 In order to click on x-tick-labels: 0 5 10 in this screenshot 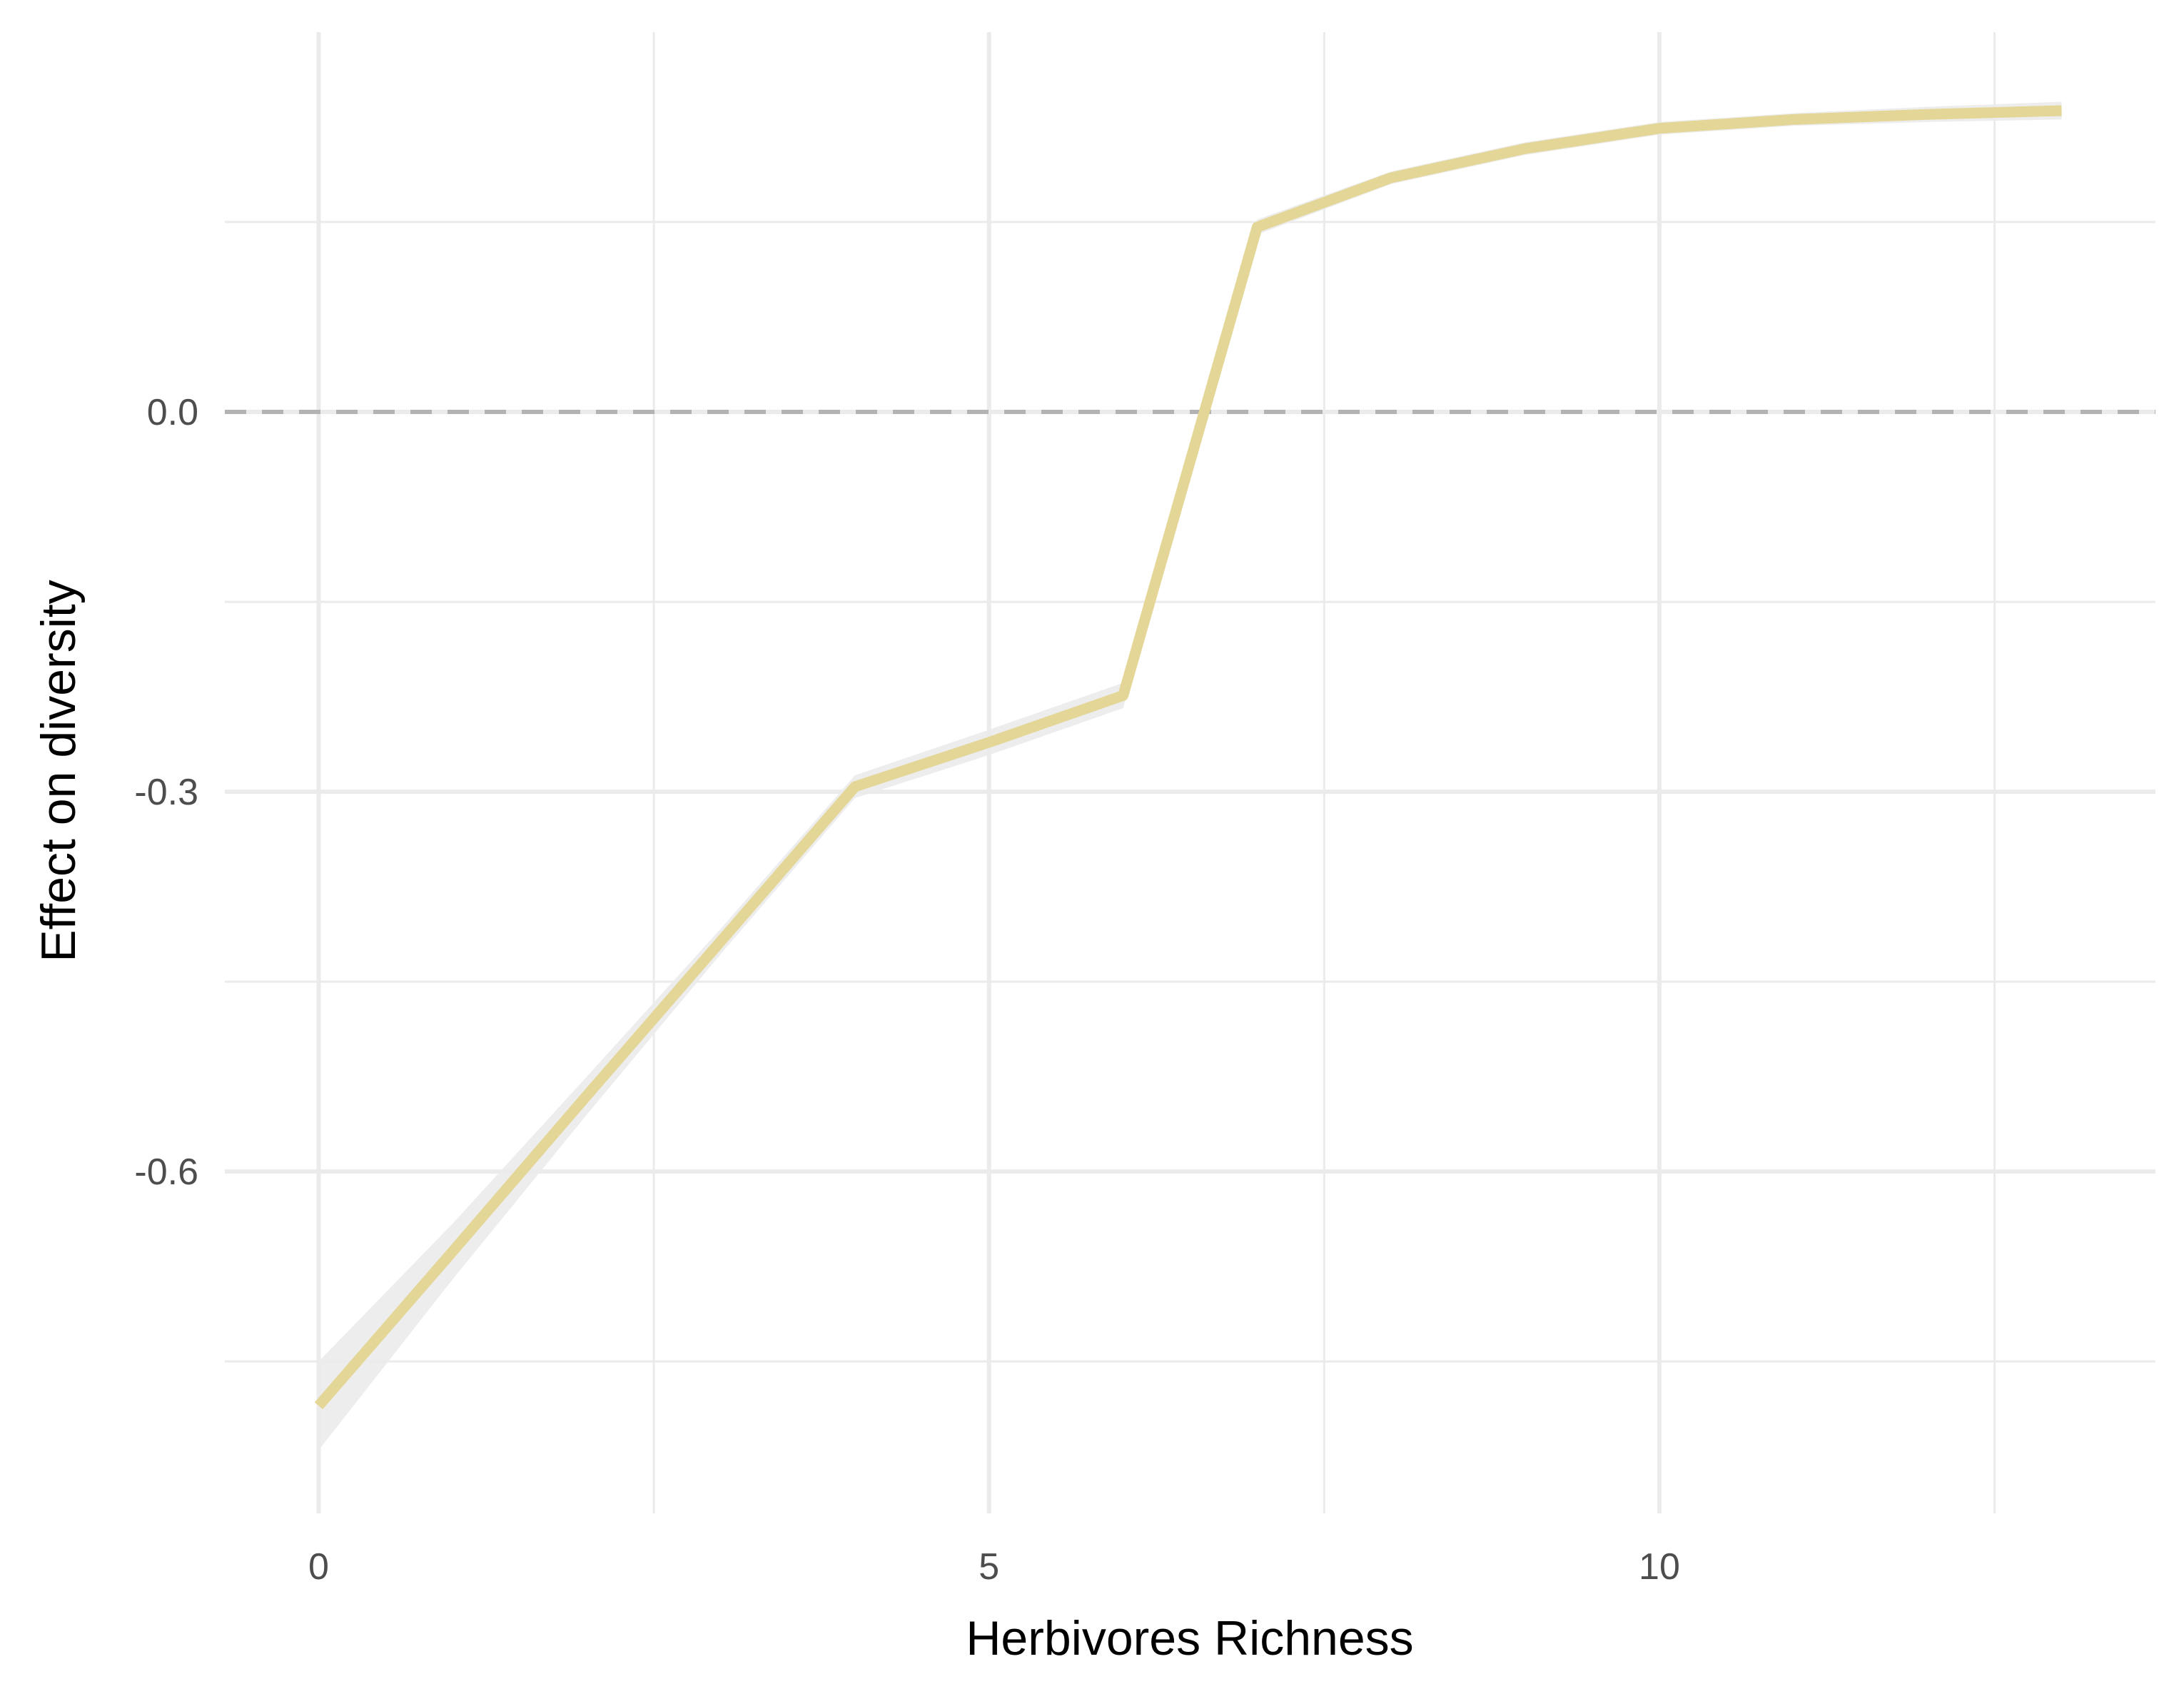, I will do `click(994, 1567)`.